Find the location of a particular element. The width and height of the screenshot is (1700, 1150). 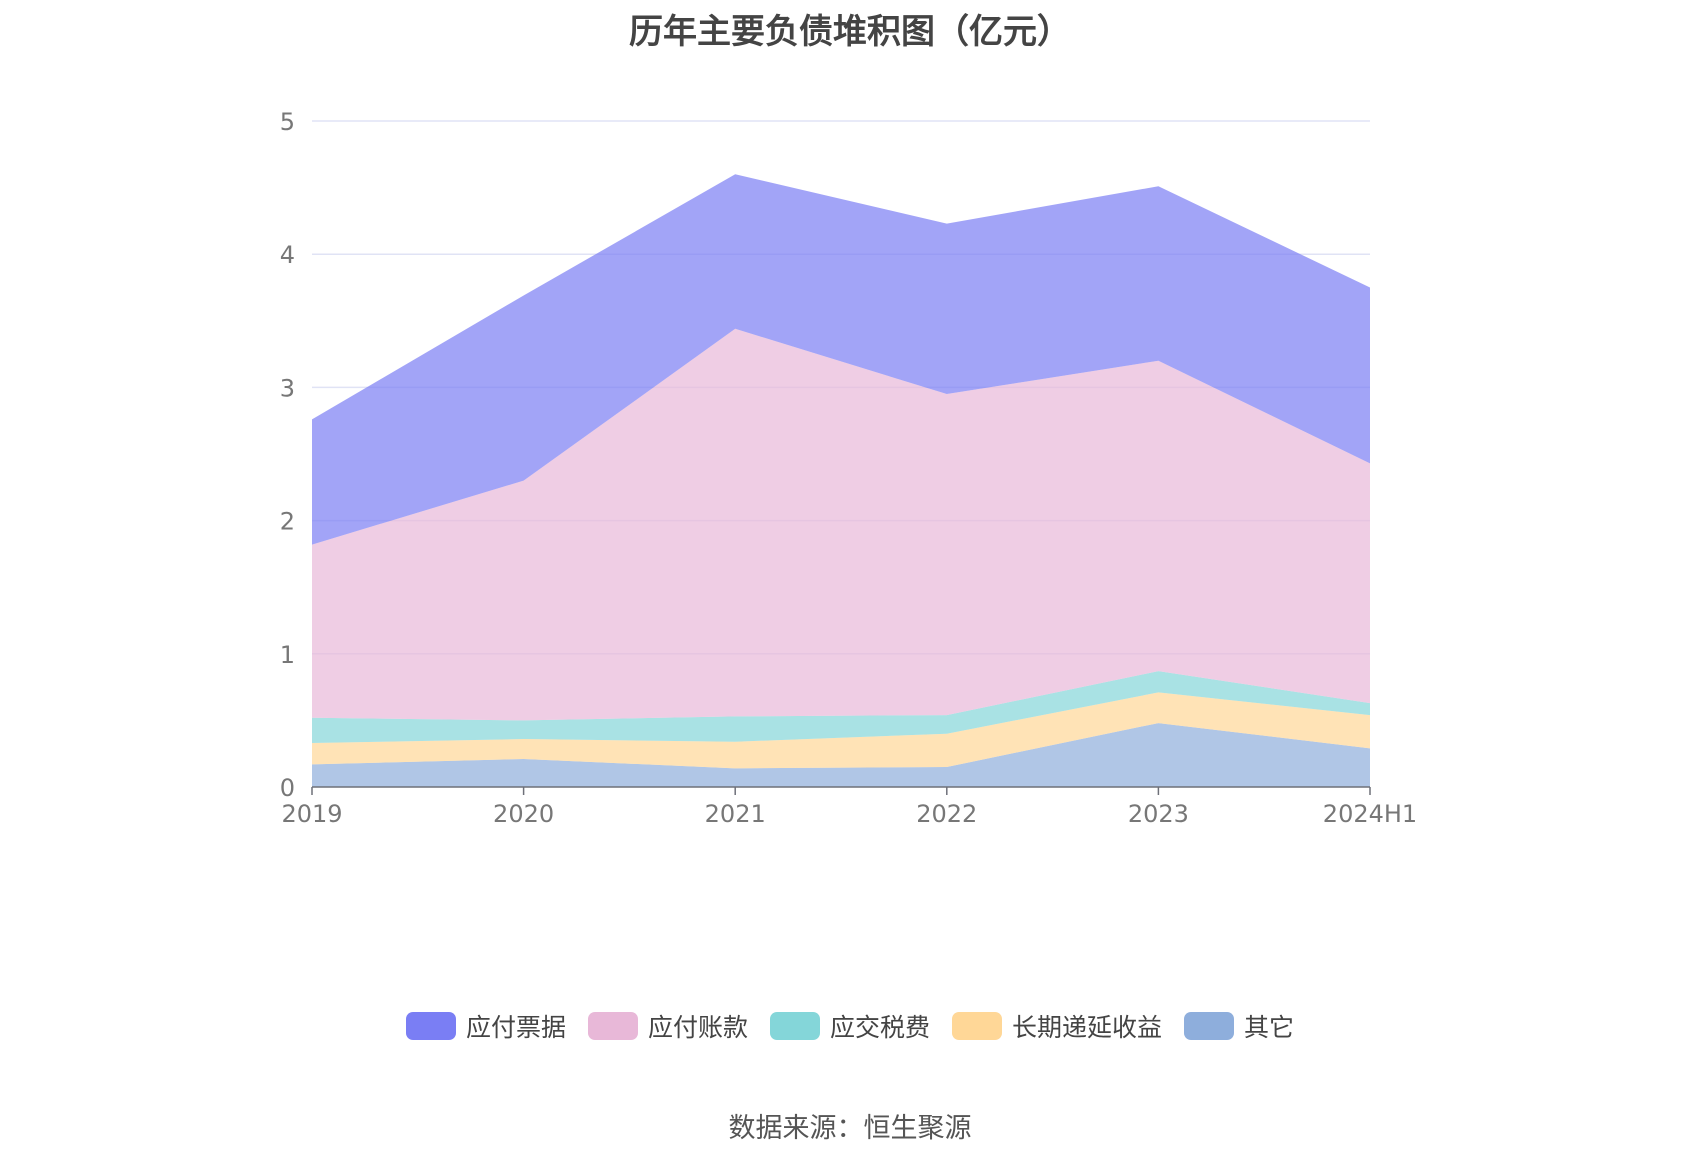

legend: 应付票据 应付账款 应交税费 长期递延收益 其它 is located at coordinates (850, 1026).